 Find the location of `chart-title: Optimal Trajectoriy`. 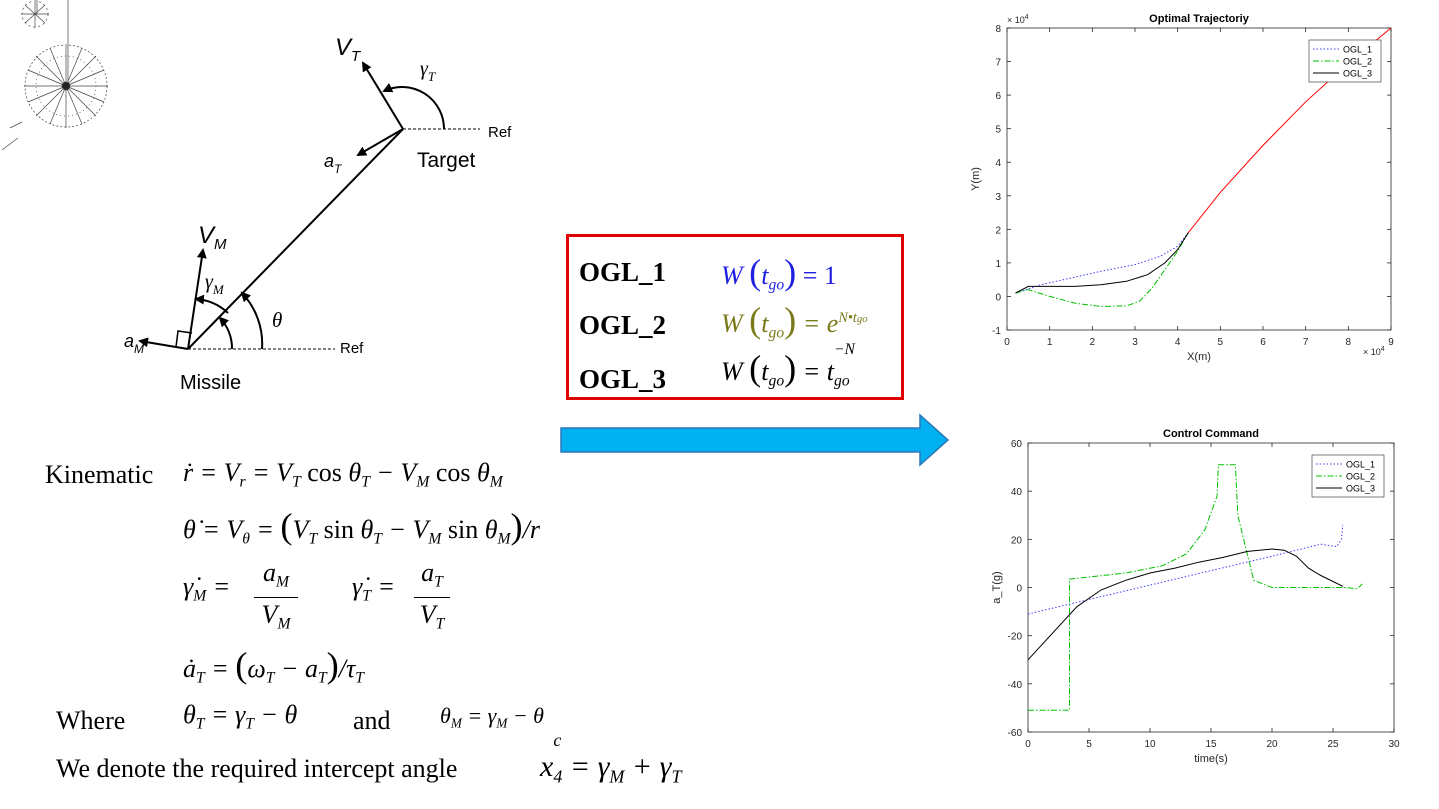

chart-title: Optimal Trajectoriy is located at coordinates (1199, 19).